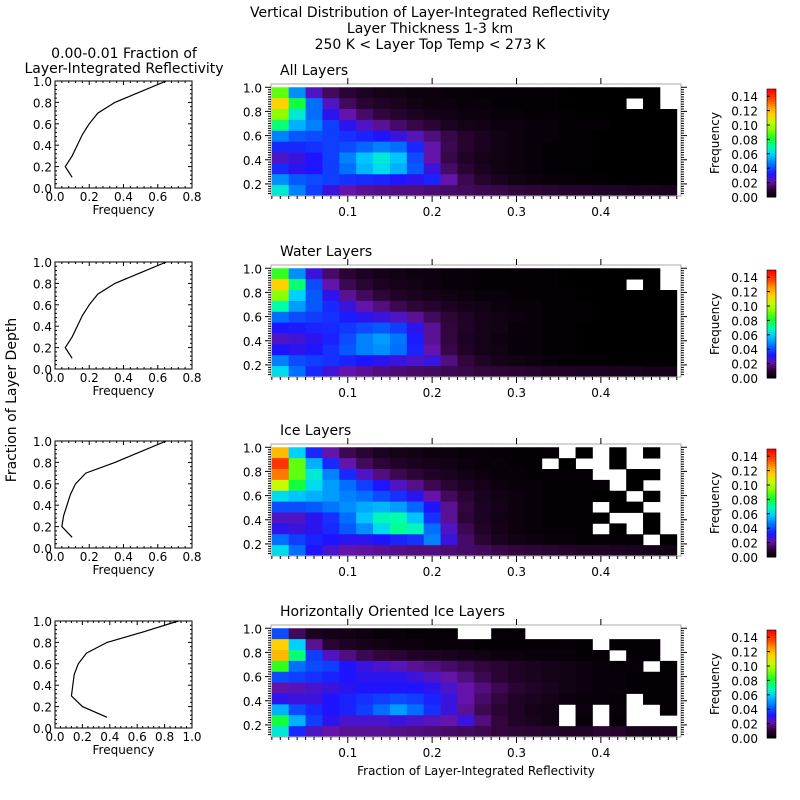 The height and width of the screenshot is (800, 800). What do you see at coordinates (715, 503) in the screenshot?
I see `colorbar-label: Frequency` at bounding box center [715, 503].